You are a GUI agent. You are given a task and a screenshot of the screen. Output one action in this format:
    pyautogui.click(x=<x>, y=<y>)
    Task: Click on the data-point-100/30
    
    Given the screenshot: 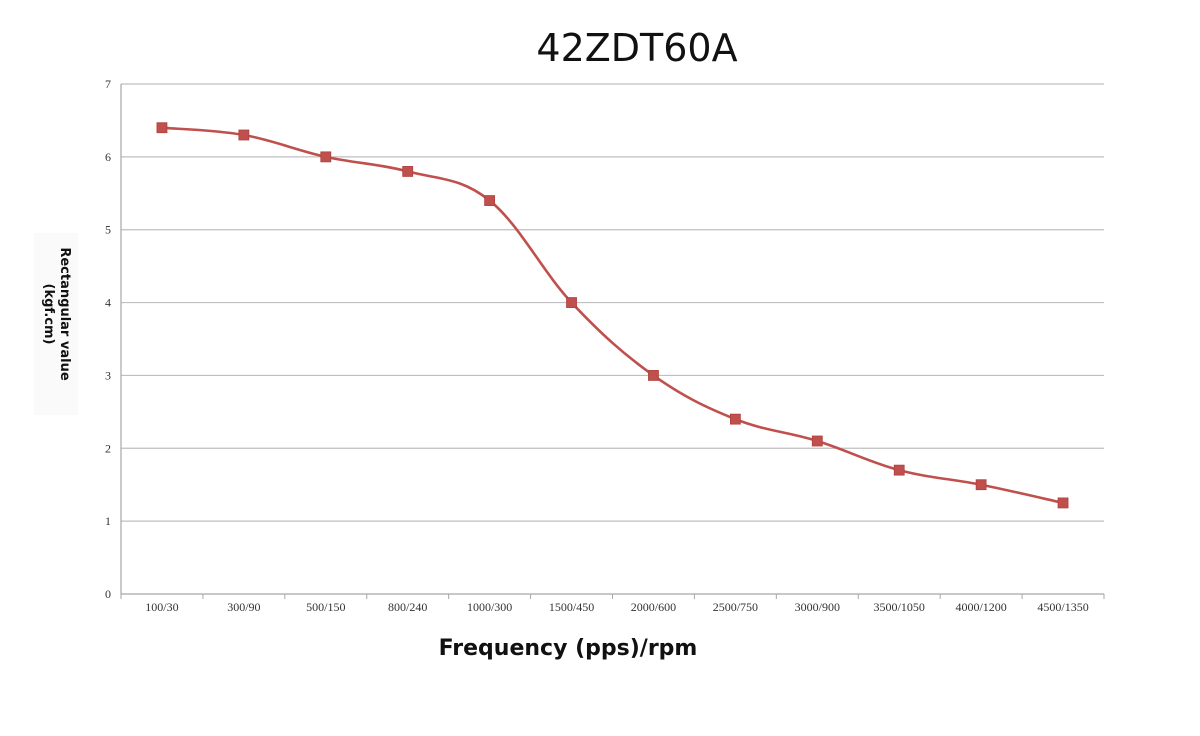 What is the action you would take?
    pyautogui.click(x=162, y=128)
    